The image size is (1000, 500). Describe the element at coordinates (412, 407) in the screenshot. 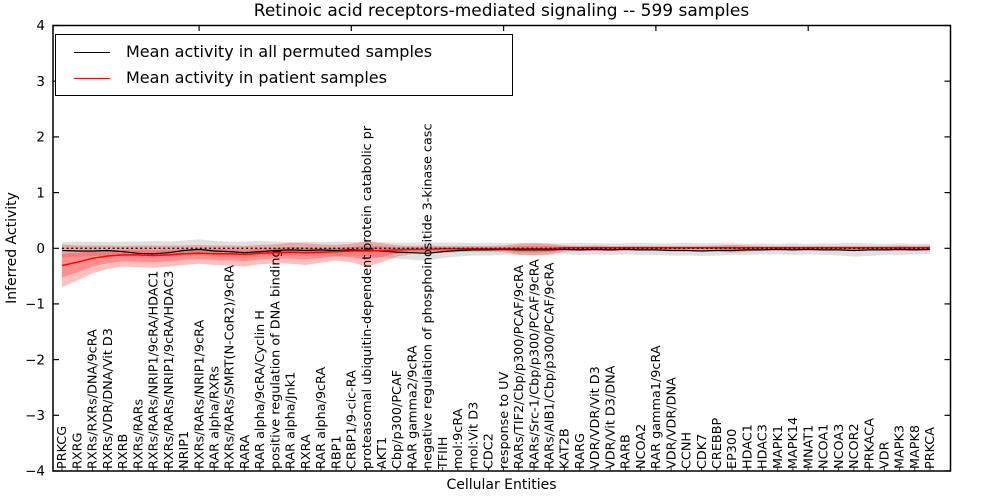

I see `x-tick-label: RAR gamma2/9cRA` at that location.